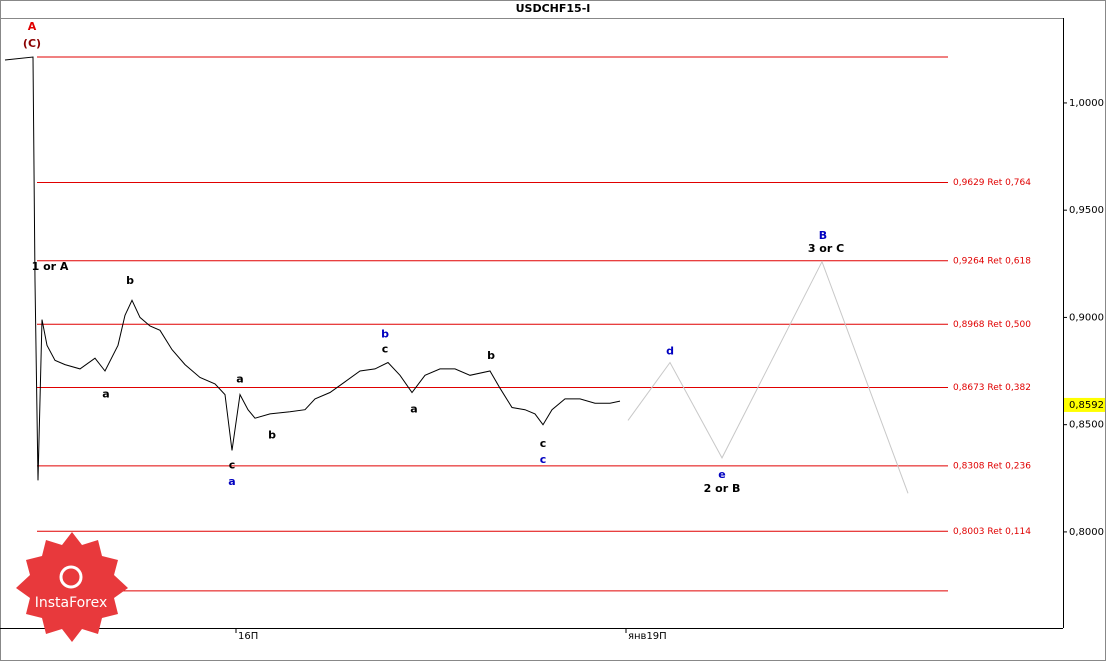  Describe the element at coordinates (1086, 532) in the screenshot. I see `y-tick-label: 0,8000` at that location.